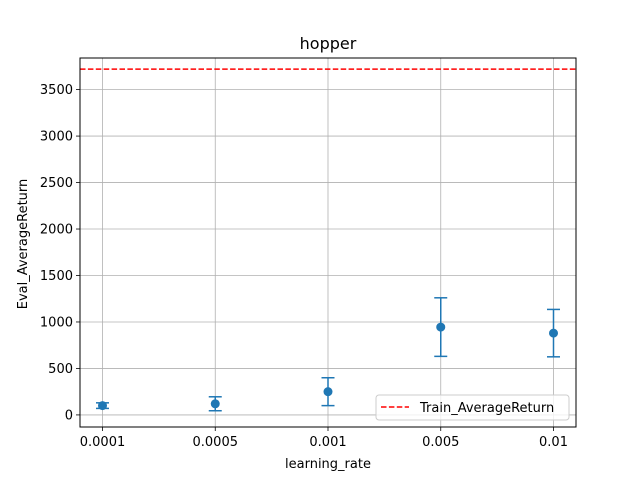 The image size is (640, 480). What do you see at coordinates (440, 442) in the screenshot?
I see `x-tick-label: 0.005` at bounding box center [440, 442].